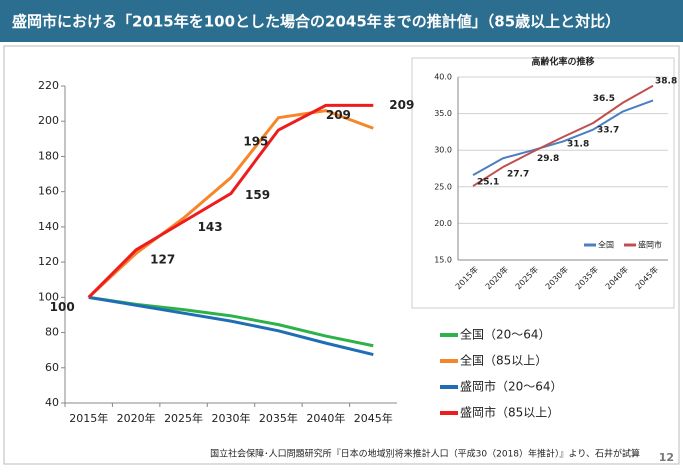 Image resolution: width=683 pixels, height=474 pixels. Describe the element at coordinates (52, 402) in the screenshot. I see `y-tick-label: 40` at that location.